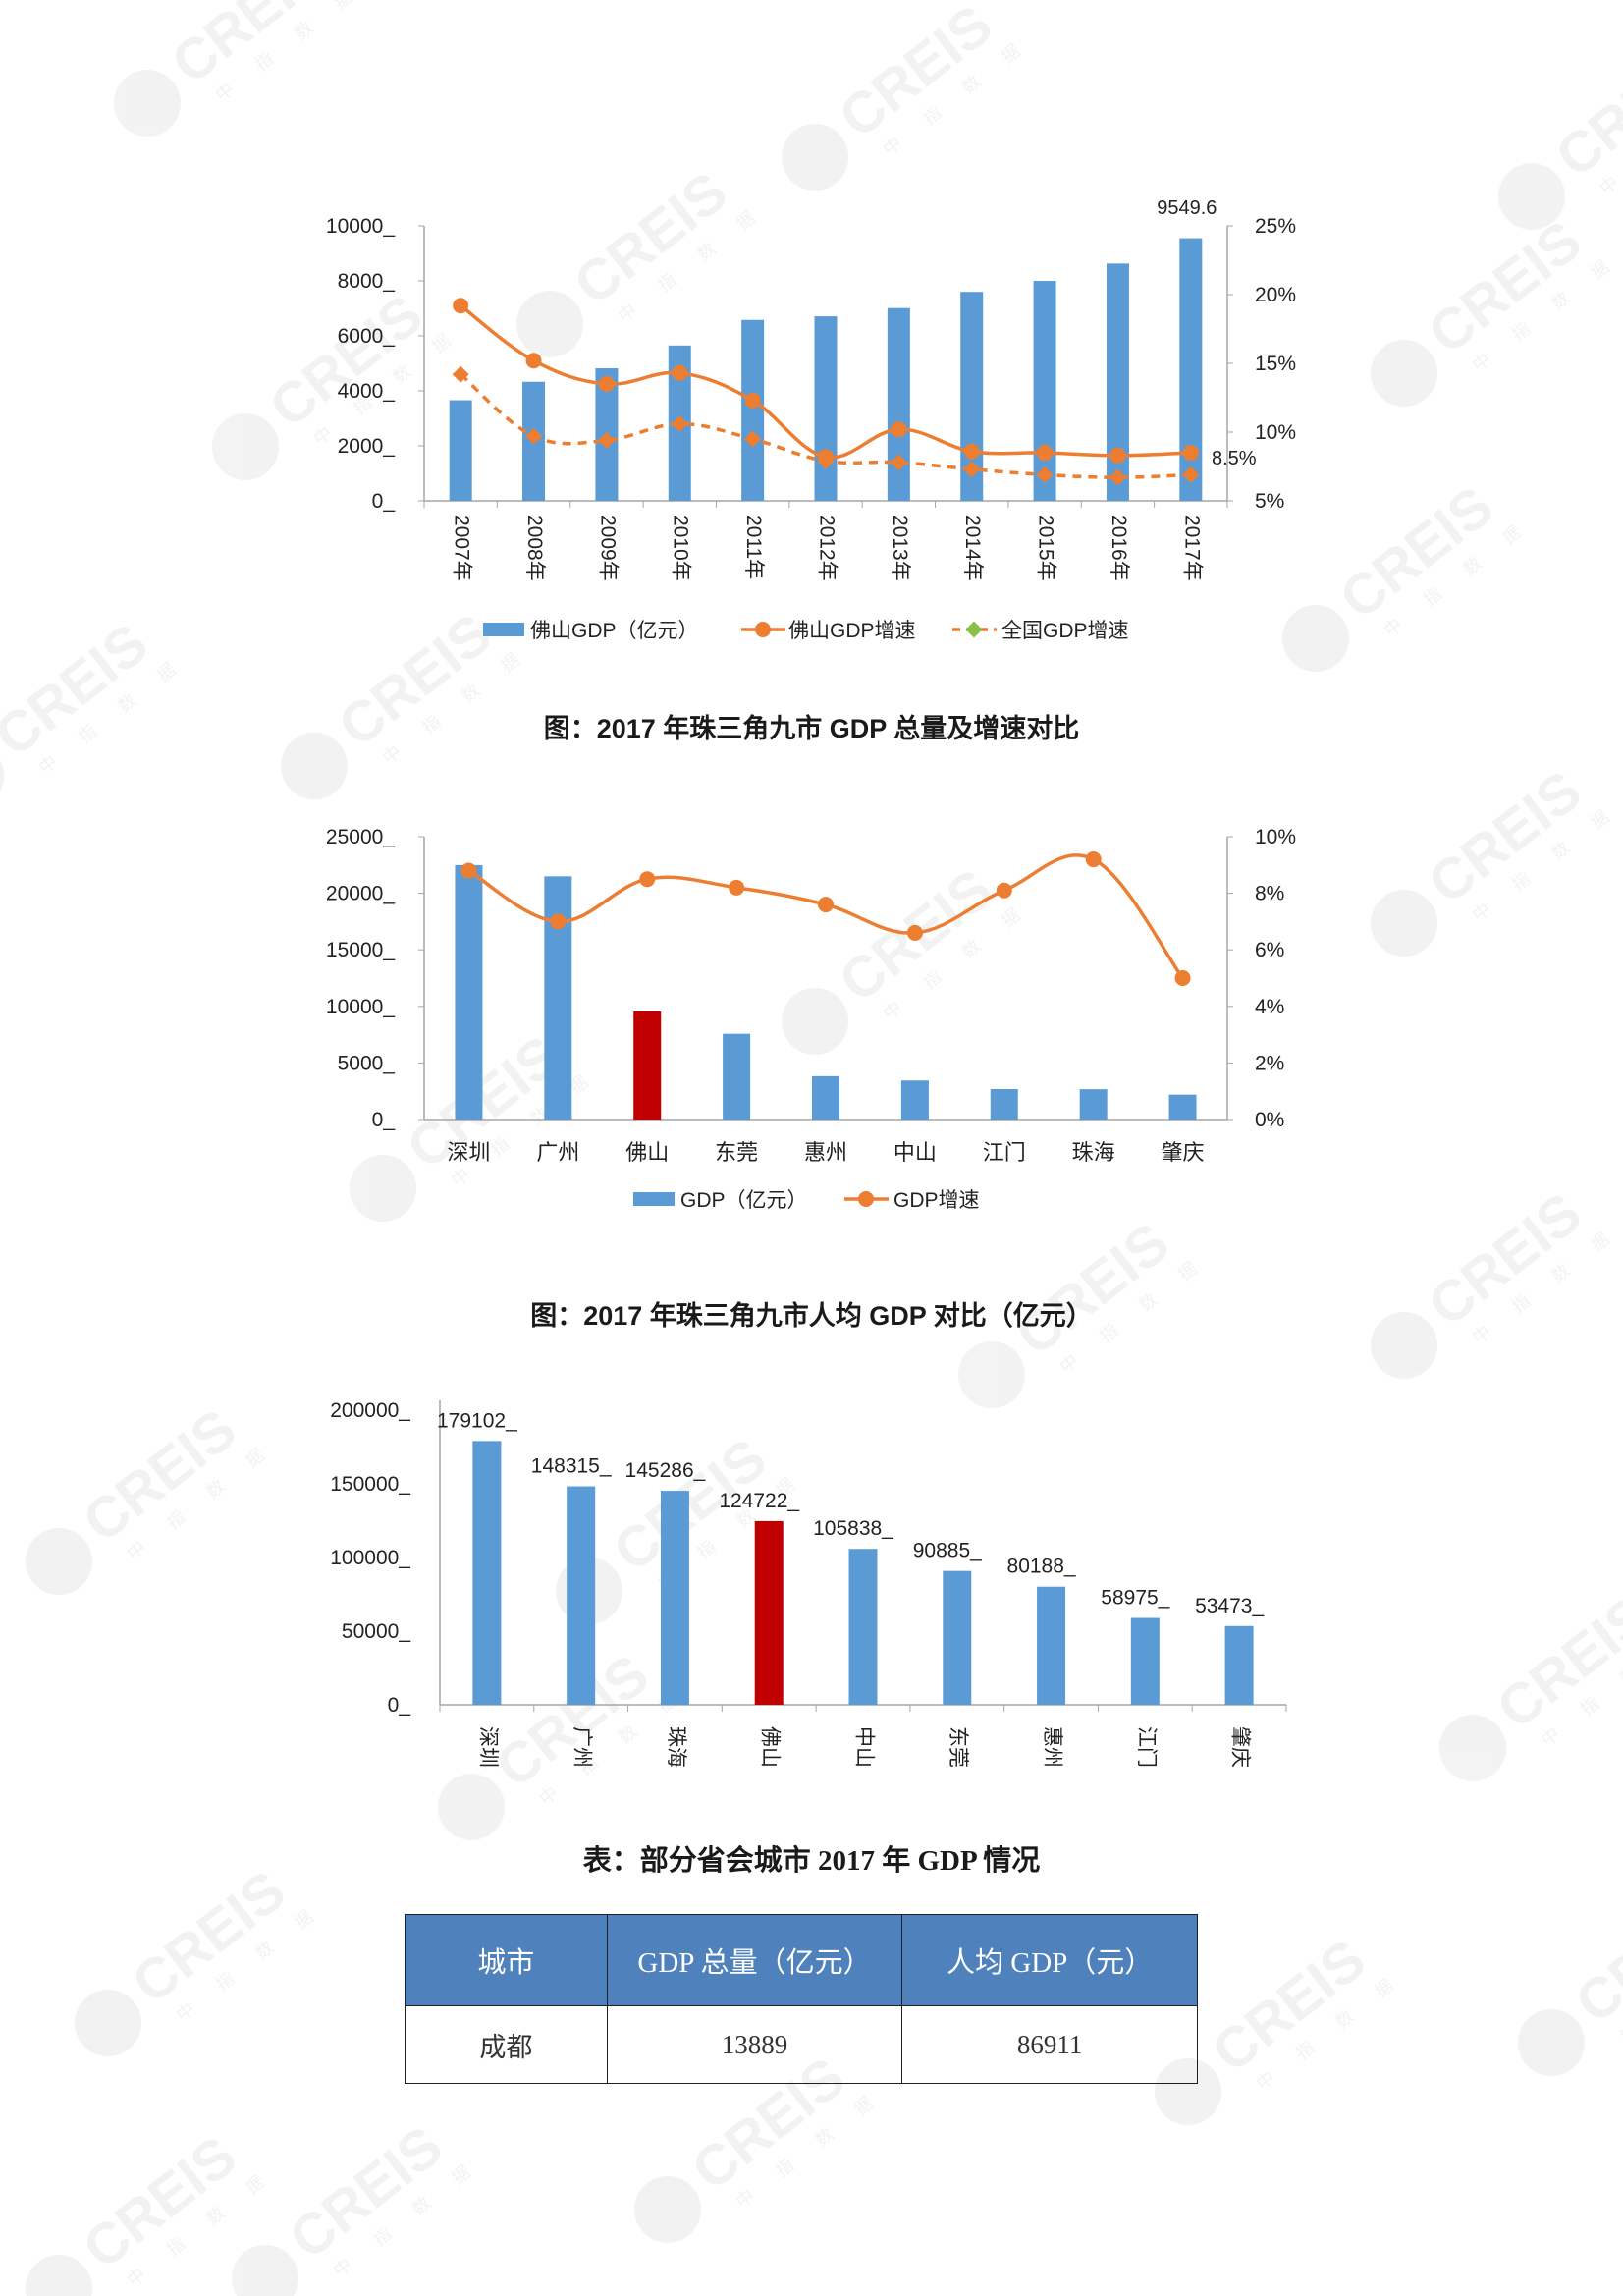 Image resolution: width=1623 pixels, height=2296 pixels. What do you see at coordinates (477, 1420) in the screenshot?
I see `data-label: 179102_` at bounding box center [477, 1420].